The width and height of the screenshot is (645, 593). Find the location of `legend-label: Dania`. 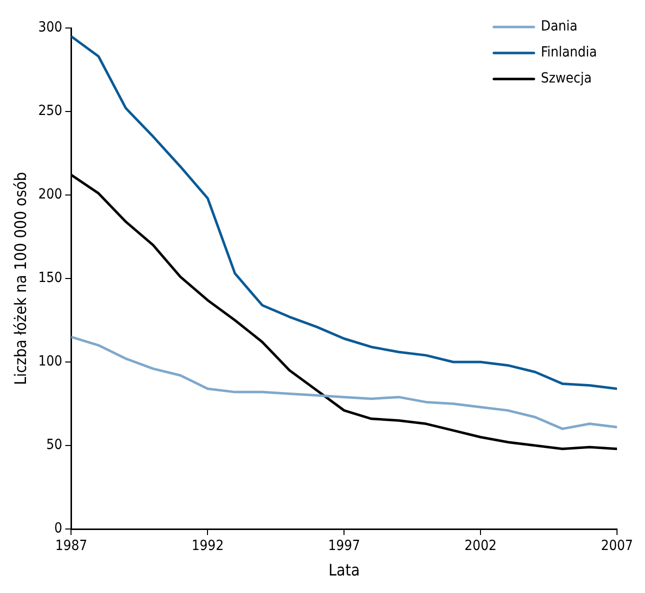

legend-label: Dania is located at coordinates (559, 26).